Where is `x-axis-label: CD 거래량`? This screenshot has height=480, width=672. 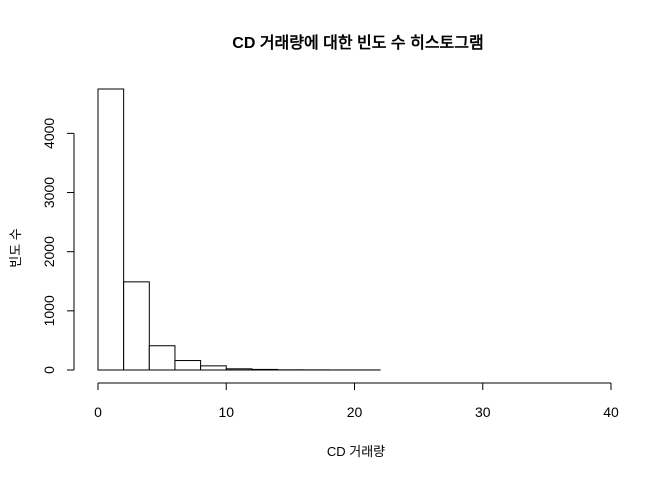 x-axis-label: CD 거래량 is located at coordinates (356, 451).